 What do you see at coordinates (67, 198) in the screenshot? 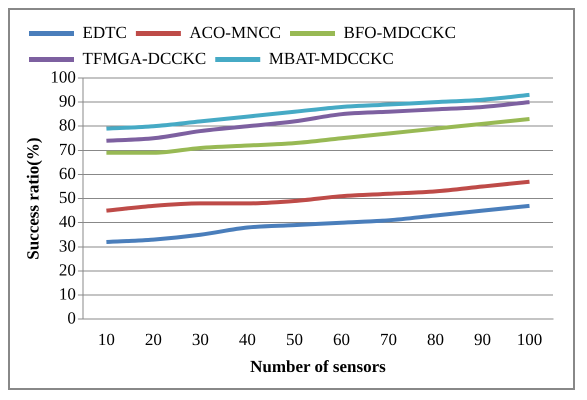
I see `y-tick-label: 50` at bounding box center [67, 198].